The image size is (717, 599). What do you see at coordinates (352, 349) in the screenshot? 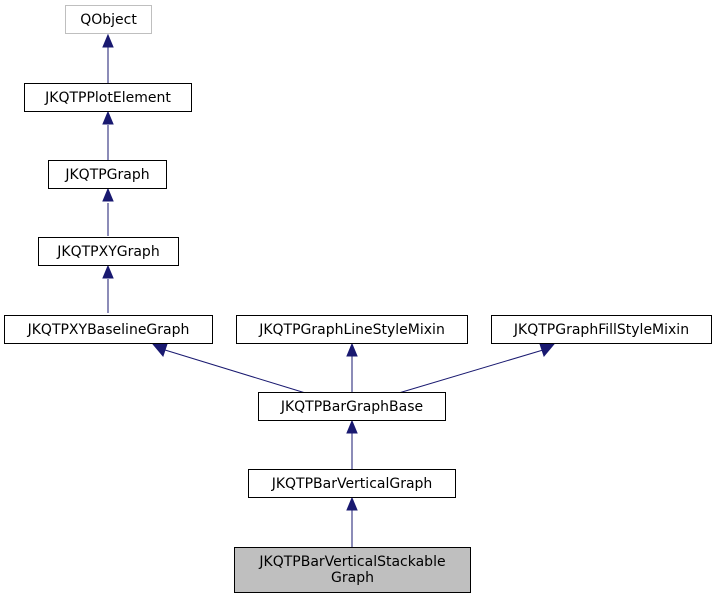
I see `arrowhead-to-linestyle` at bounding box center [352, 349].